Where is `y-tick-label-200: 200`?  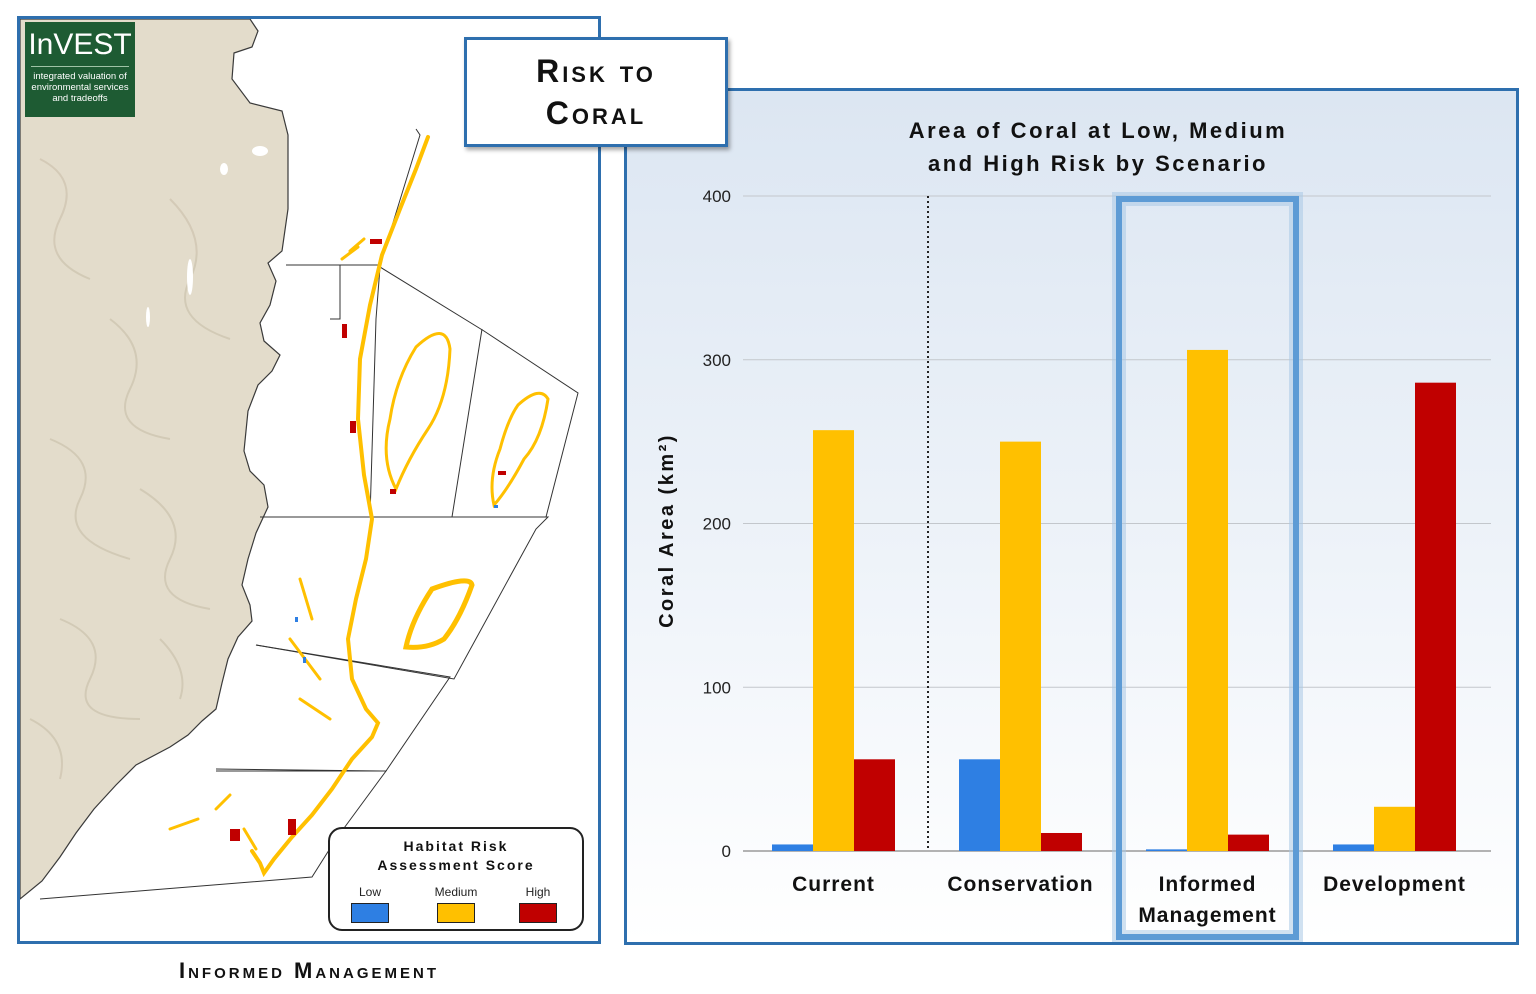
y-tick-label-200: 200 is located at coordinates (717, 524).